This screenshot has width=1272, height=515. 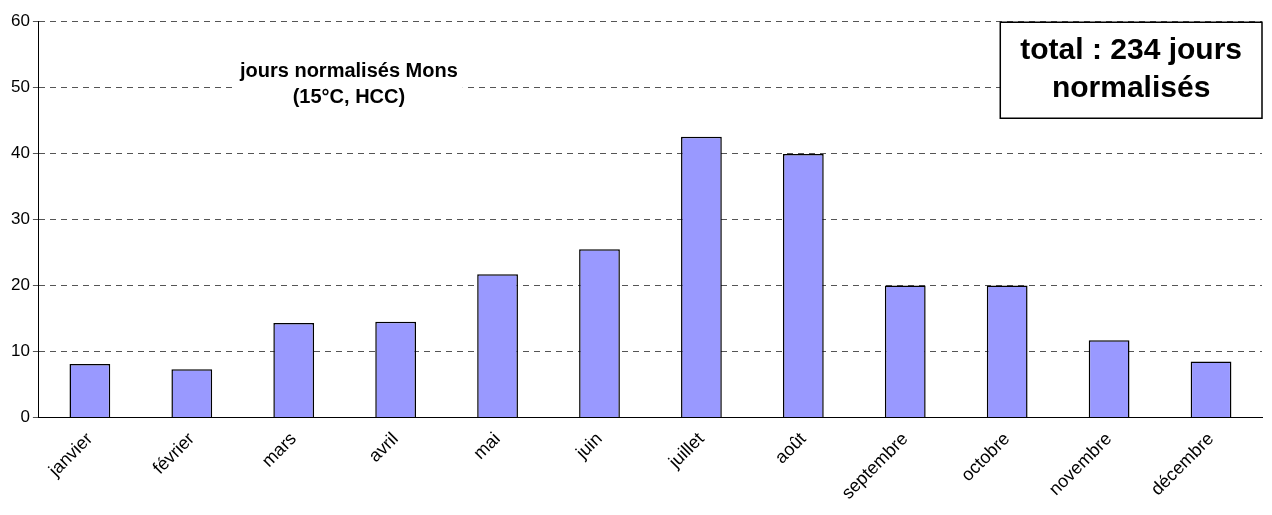 What do you see at coordinates (20, 219) in the screenshot?
I see `y-tick-label: 30` at bounding box center [20, 219].